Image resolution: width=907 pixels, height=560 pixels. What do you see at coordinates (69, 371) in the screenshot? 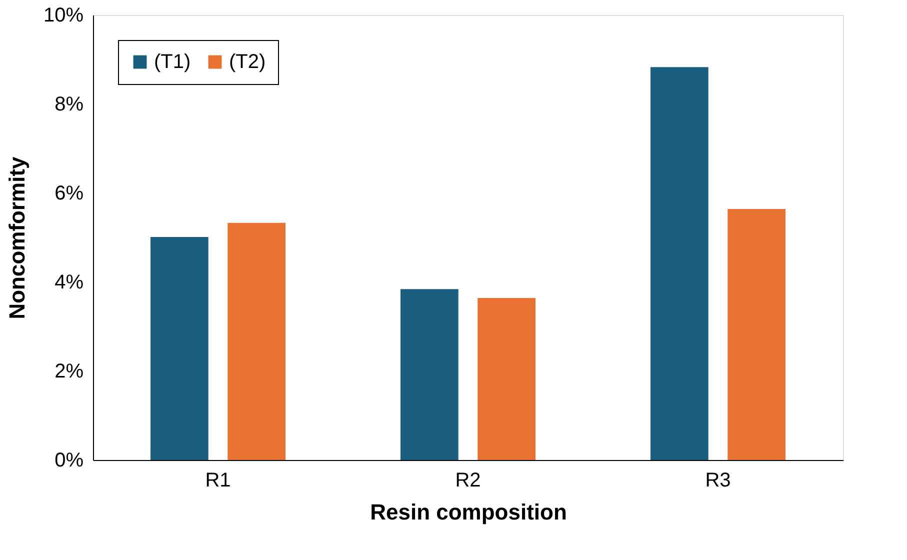
I see `y-tick-label: 2%` at bounding box center [69, 371].